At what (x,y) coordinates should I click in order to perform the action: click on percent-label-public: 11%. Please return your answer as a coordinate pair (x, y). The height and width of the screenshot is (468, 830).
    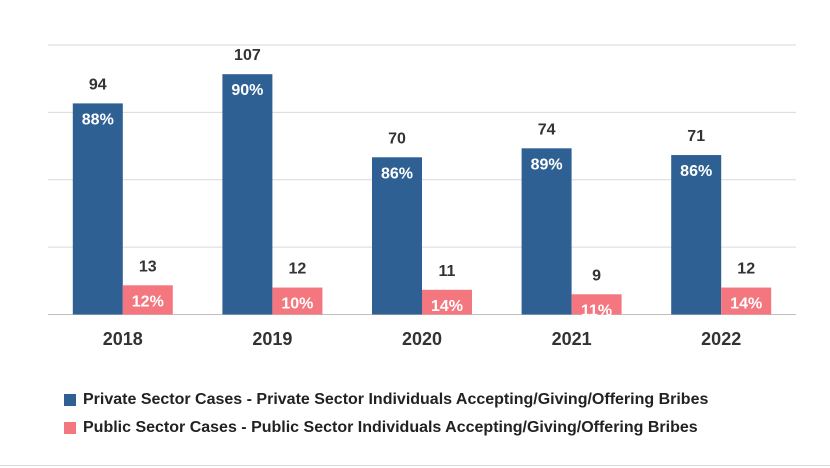
    Looking at the image, I should click on (596, 310).